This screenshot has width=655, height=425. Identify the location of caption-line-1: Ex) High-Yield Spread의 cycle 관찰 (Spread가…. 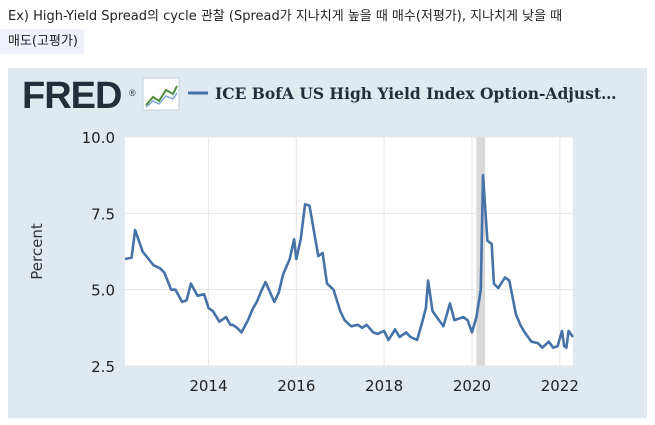
(285, 16).